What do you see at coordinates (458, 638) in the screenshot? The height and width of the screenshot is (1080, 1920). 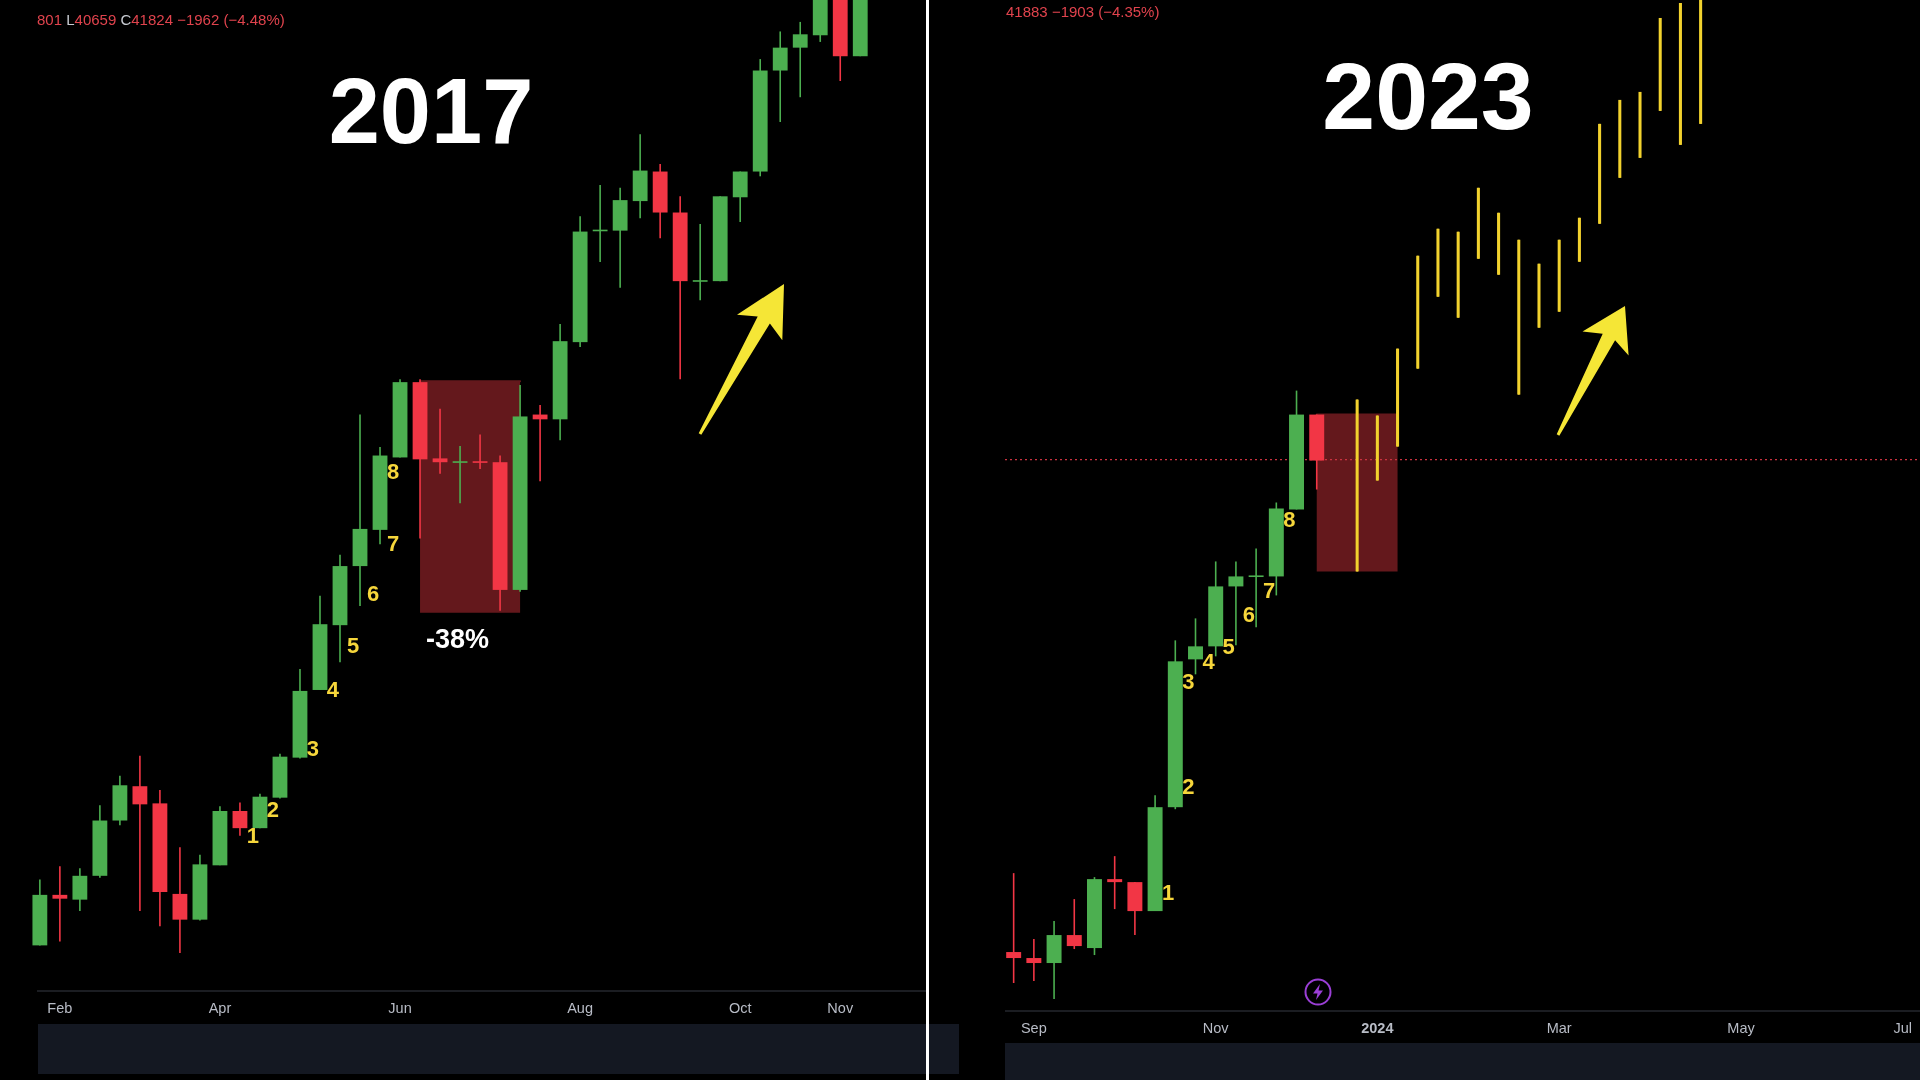 I see `text: -38%` at bounding box center [458, 638].